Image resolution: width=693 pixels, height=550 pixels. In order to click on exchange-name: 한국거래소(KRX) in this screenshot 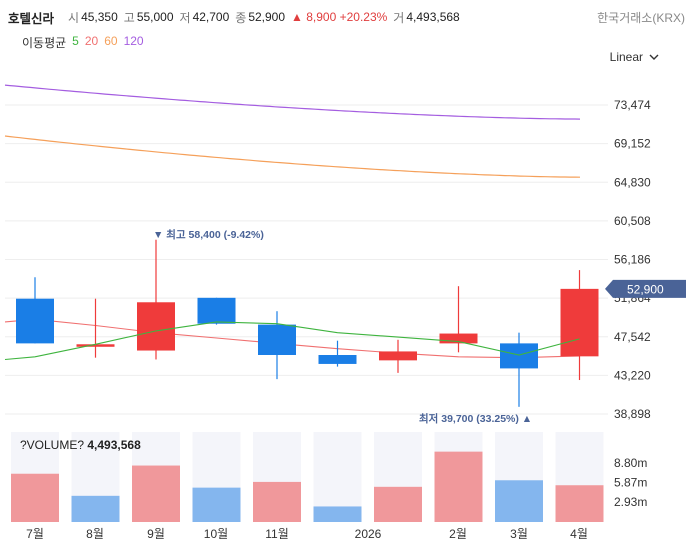, I will do `click(641, 17)`.